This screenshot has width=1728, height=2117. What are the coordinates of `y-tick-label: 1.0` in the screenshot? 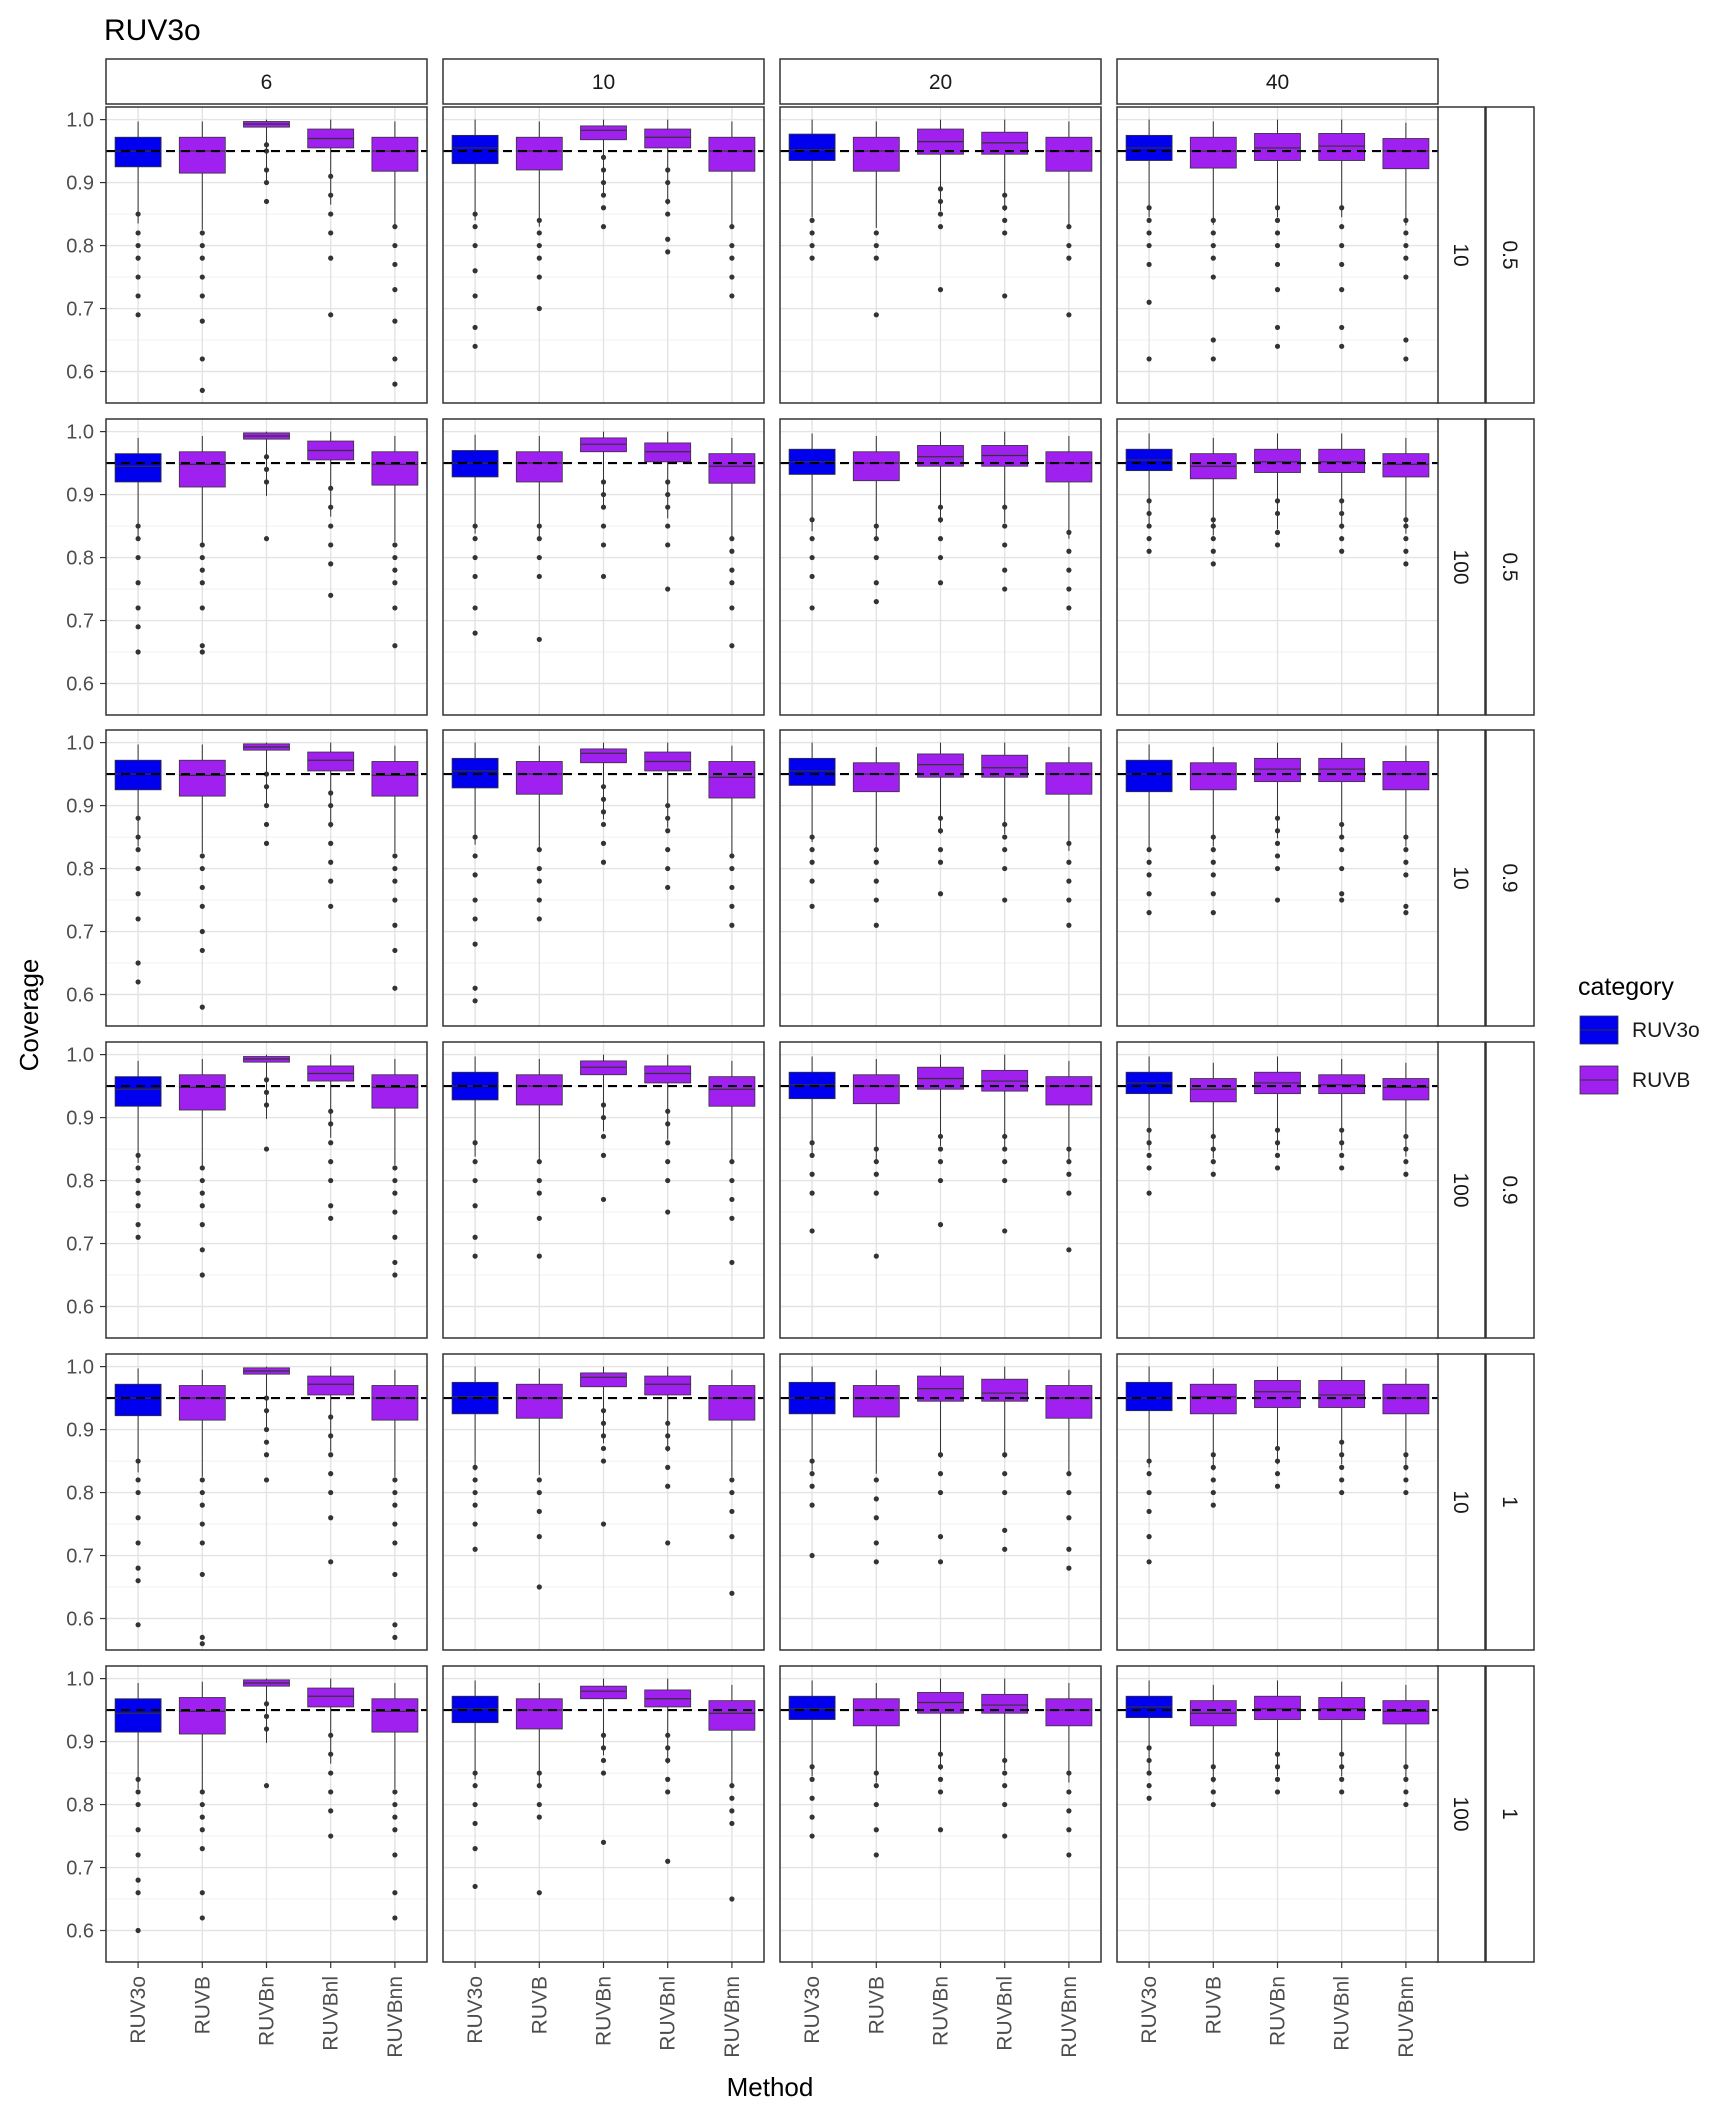 It's located at (80, 1056).